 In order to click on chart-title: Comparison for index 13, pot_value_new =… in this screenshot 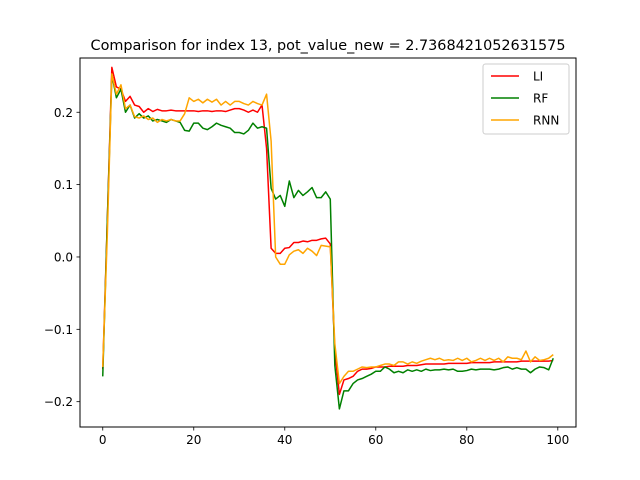, I will do `click(328, 46)`.